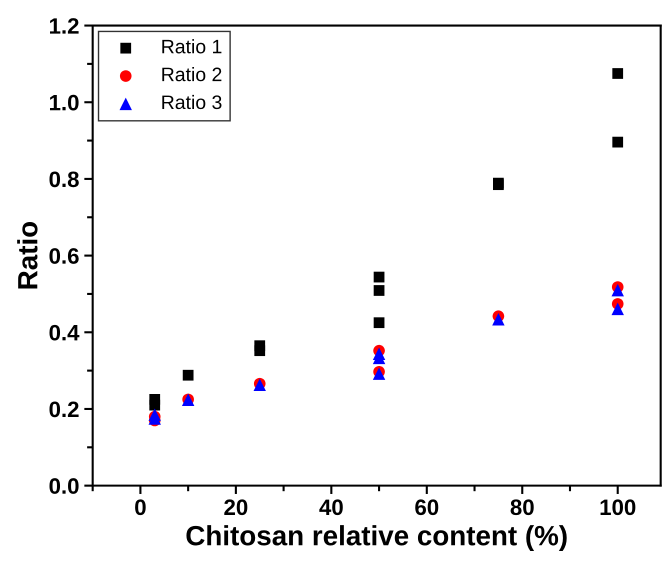 Image resolution: width=662 pixels, height=568 pixels. What do you see at coordinates (64, 26) in the screenshot?
I see `y-tick-label: 1.2` at bounding box center [64, 26].